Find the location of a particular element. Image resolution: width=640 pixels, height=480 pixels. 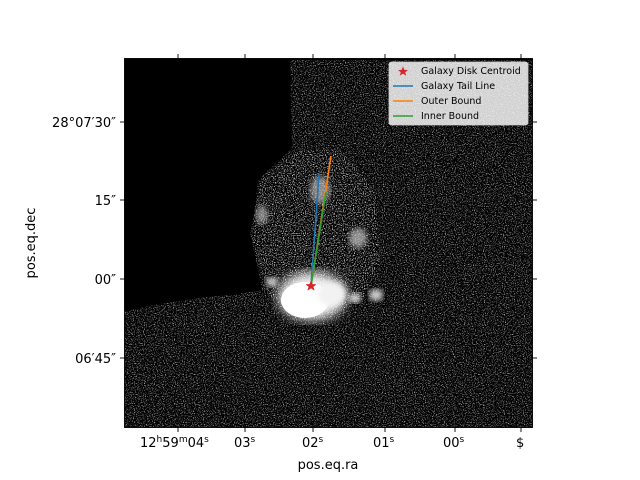

overlay-lines is located at coordinates (318, 223).